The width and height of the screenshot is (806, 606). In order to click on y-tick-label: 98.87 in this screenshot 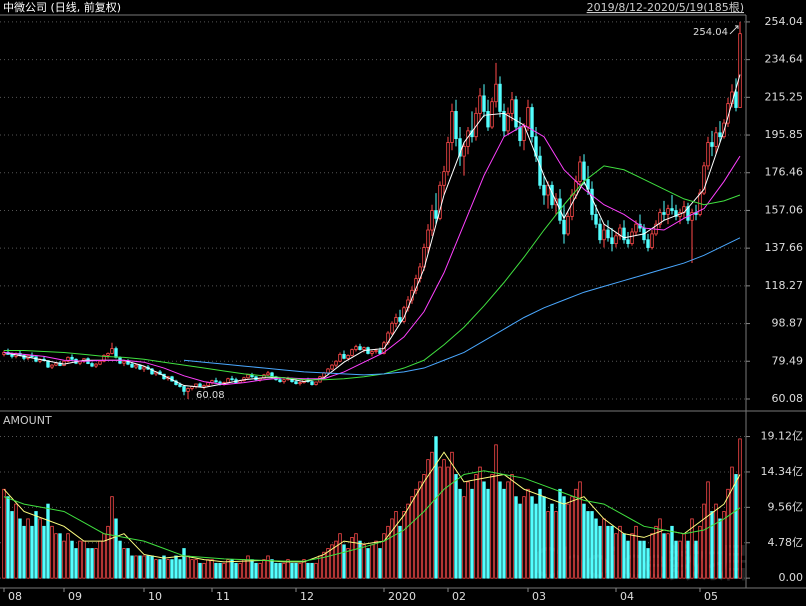, I will do `click(788, 323)`.